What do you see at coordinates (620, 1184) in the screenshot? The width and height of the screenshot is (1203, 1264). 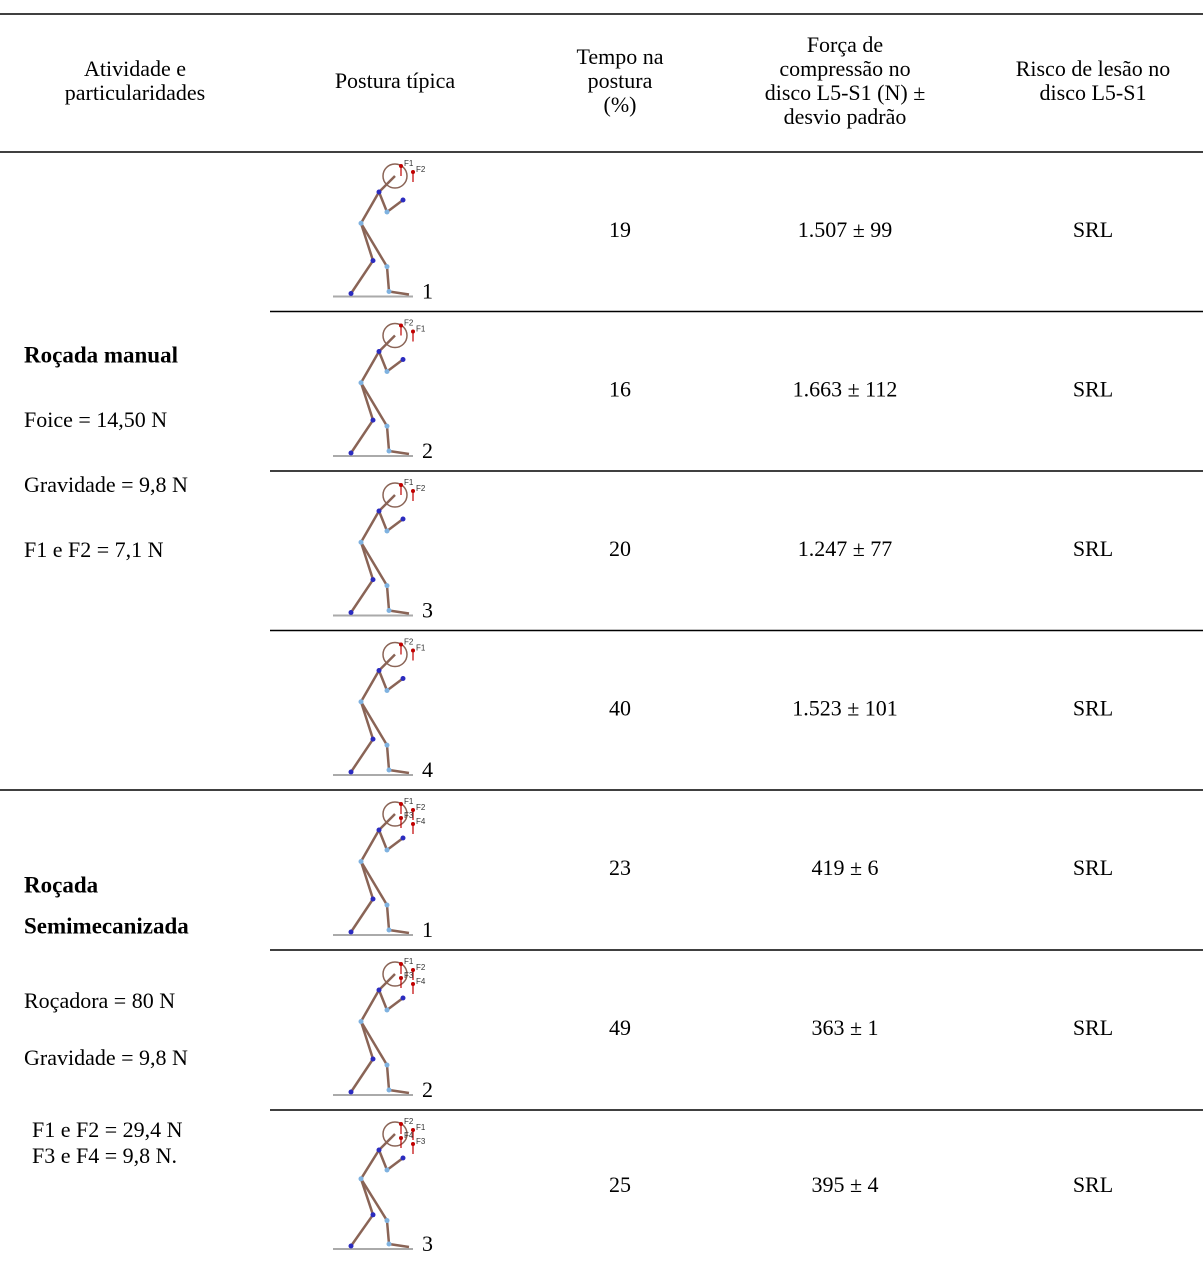 I see `time-value: 25` at bounding box center [620, 1184].